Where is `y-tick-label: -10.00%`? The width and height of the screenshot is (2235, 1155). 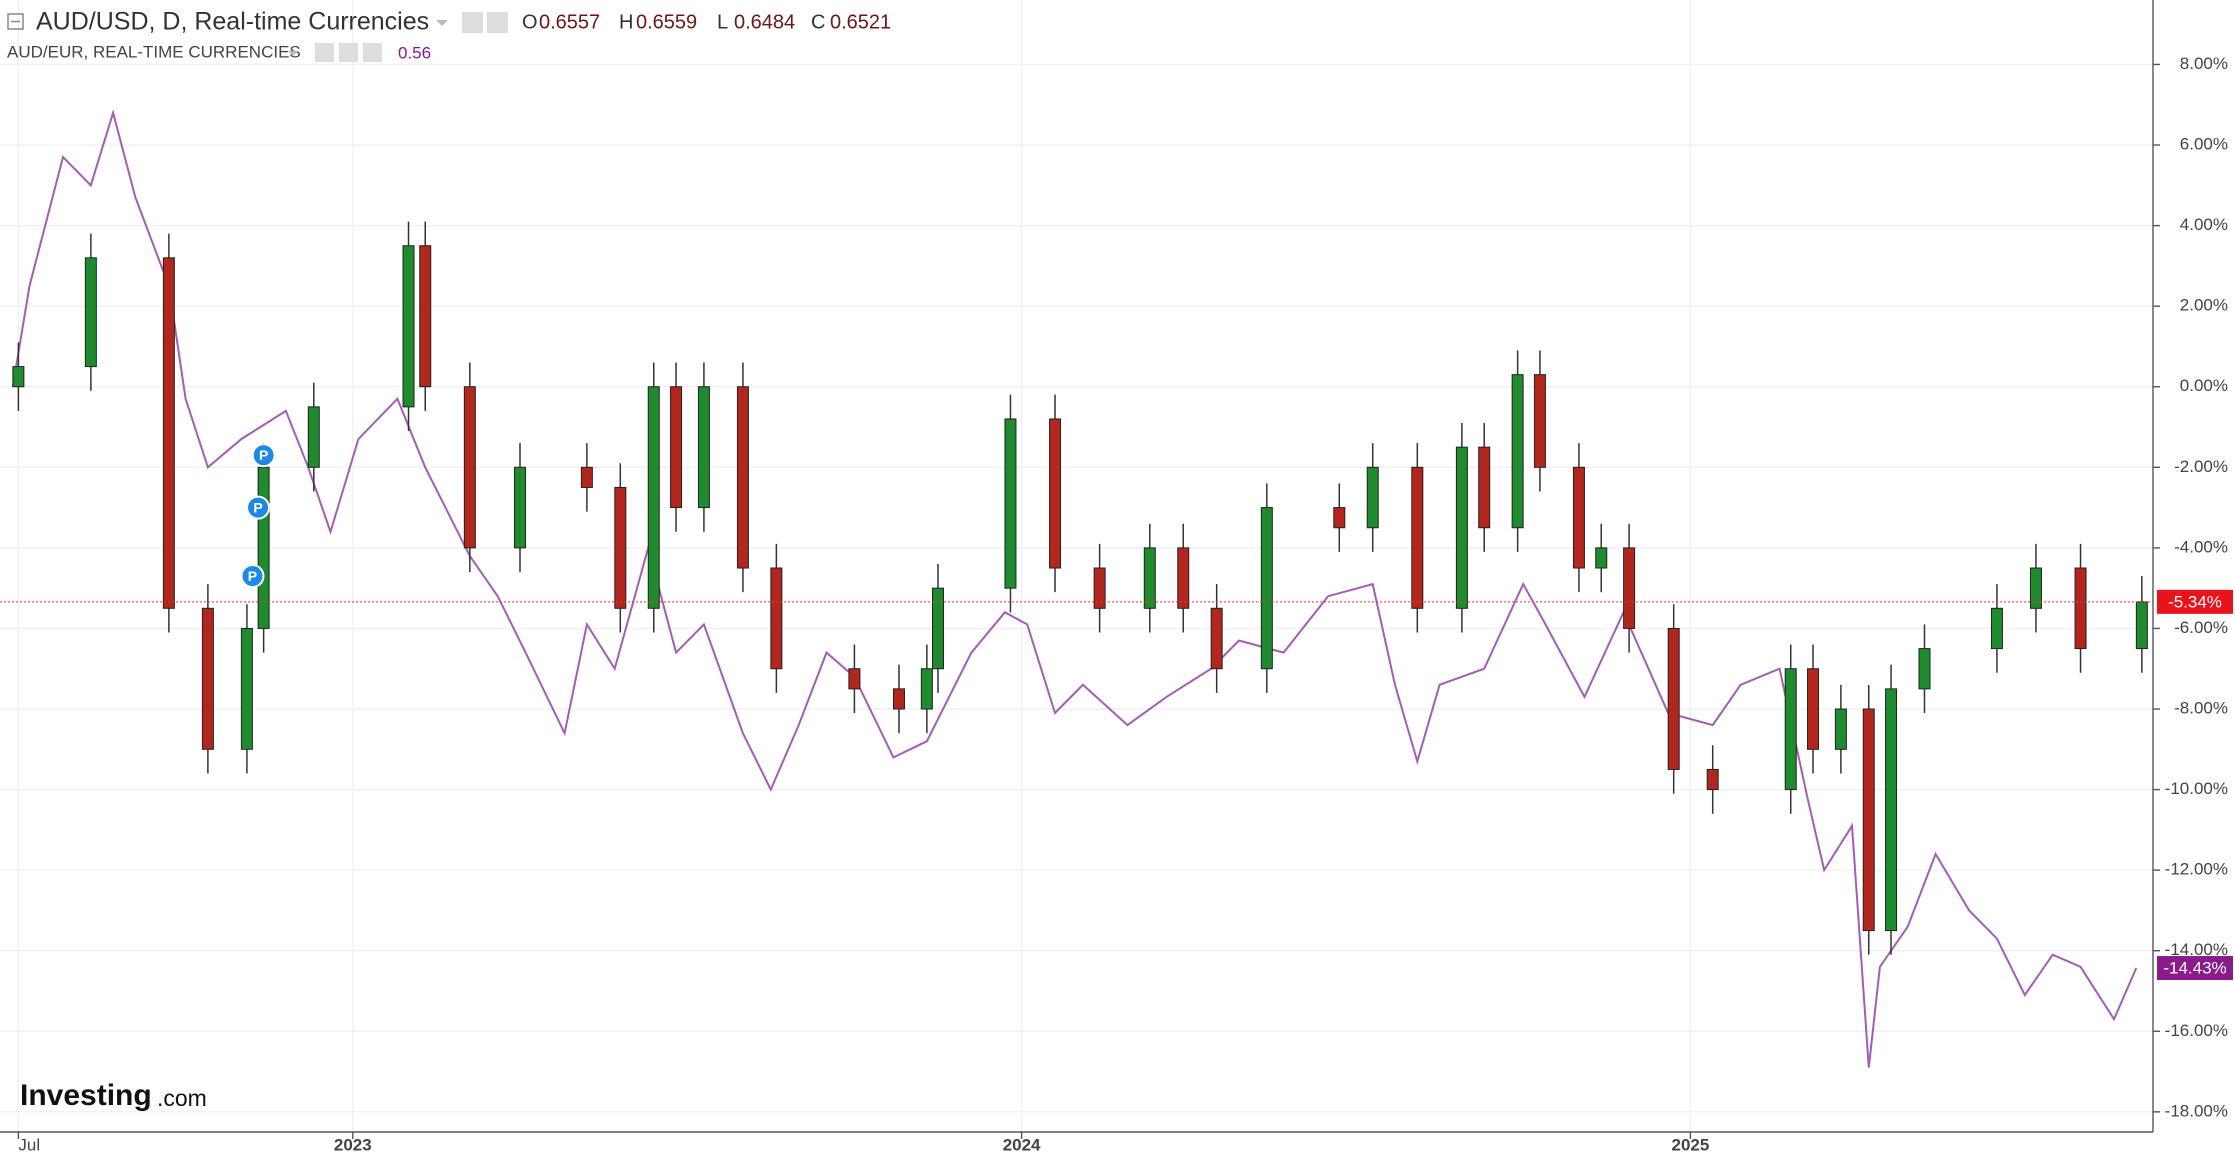
y-tick-label: -10.00% is located at coordinates (2196, 788).